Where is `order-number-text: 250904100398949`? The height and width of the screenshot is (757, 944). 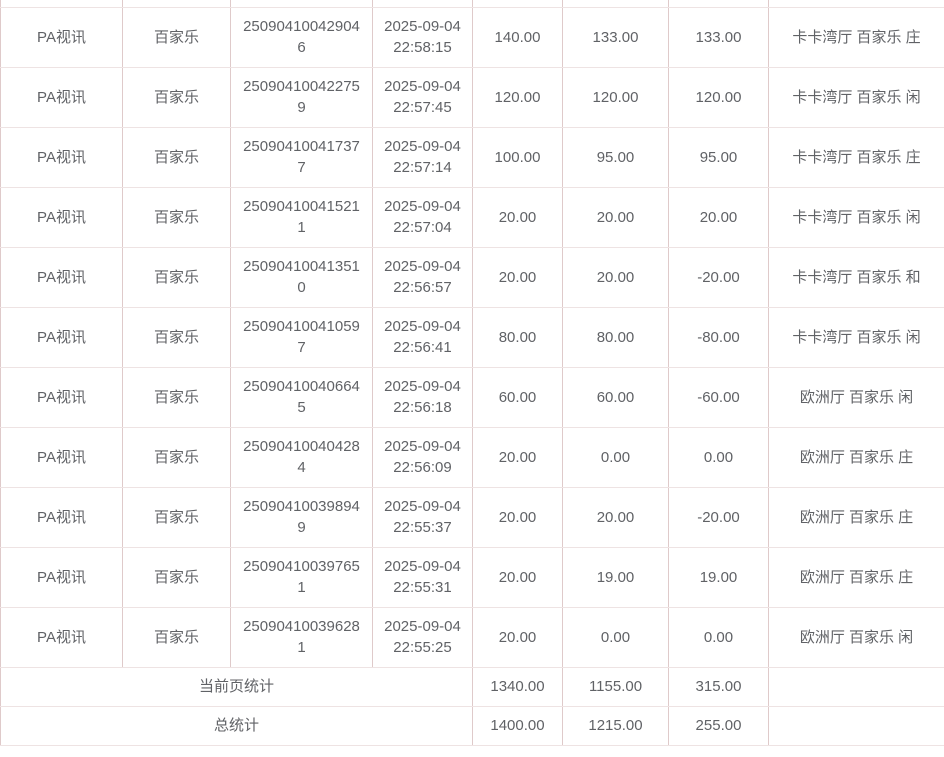 order-number-text: 250904100398949 is located at coordinates (301, 517).